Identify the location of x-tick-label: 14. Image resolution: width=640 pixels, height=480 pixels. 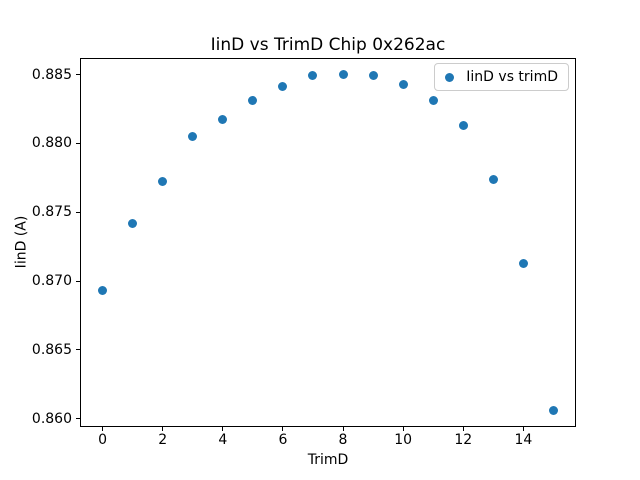
(523, 440).